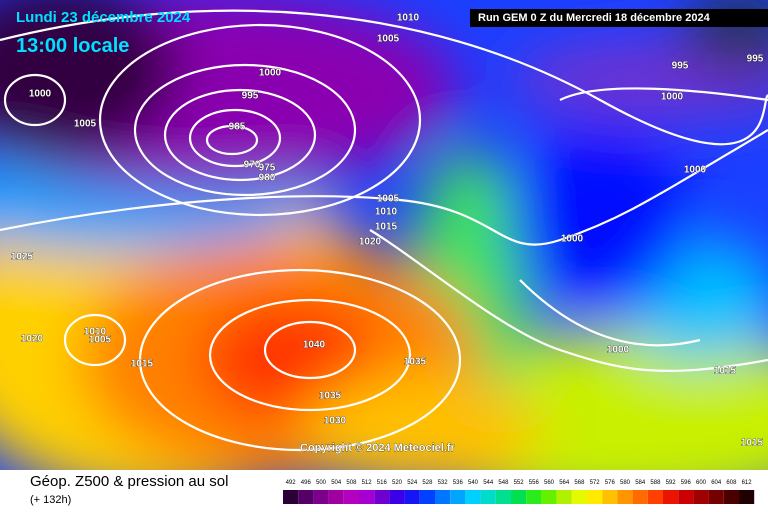  Describe the element at coordinates (314, 345) in the screenshot. I see `isobar-label: 1040` at that location.